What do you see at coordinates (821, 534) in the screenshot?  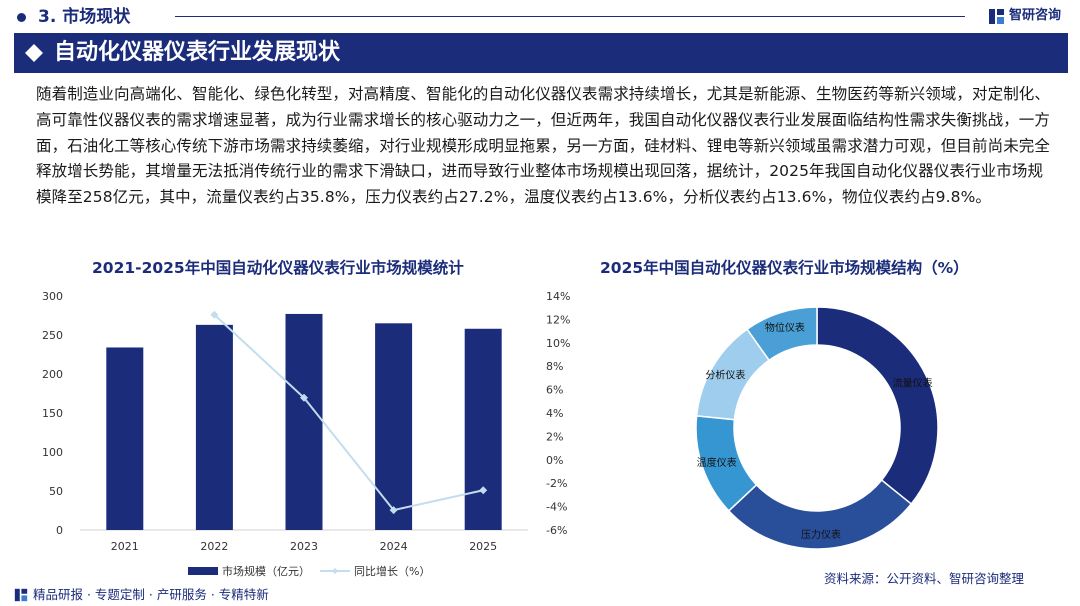 I see `donut-label: 压力仪表` at bounding box center [821, 534].